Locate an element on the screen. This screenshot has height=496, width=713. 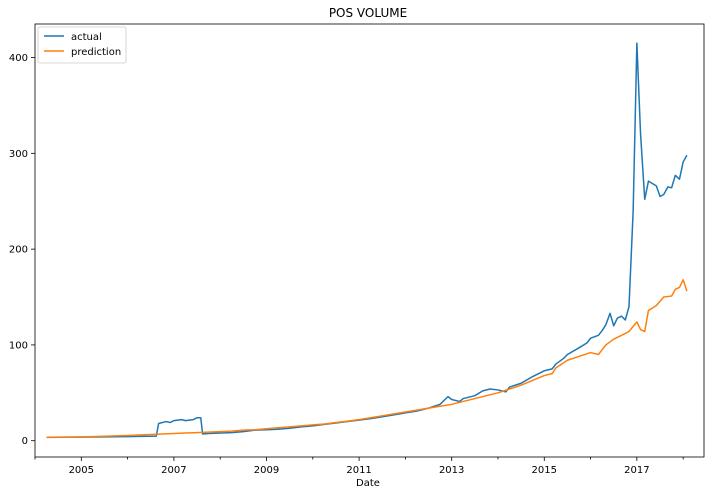
y-tick-label: 200 is located at coordinates (18, 250).